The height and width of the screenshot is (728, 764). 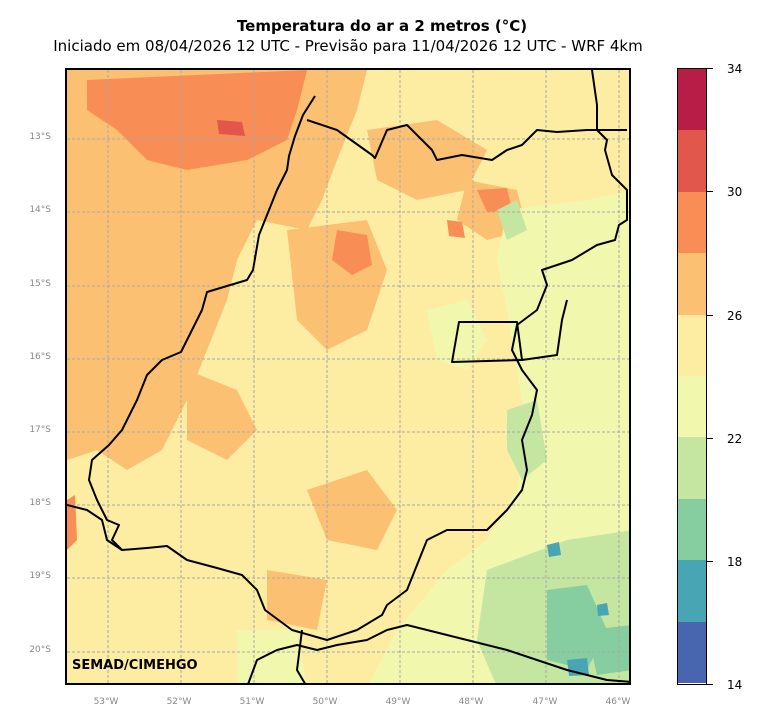 I want to click on lon-label-51w: 51°W, so click(x=252, y=702).